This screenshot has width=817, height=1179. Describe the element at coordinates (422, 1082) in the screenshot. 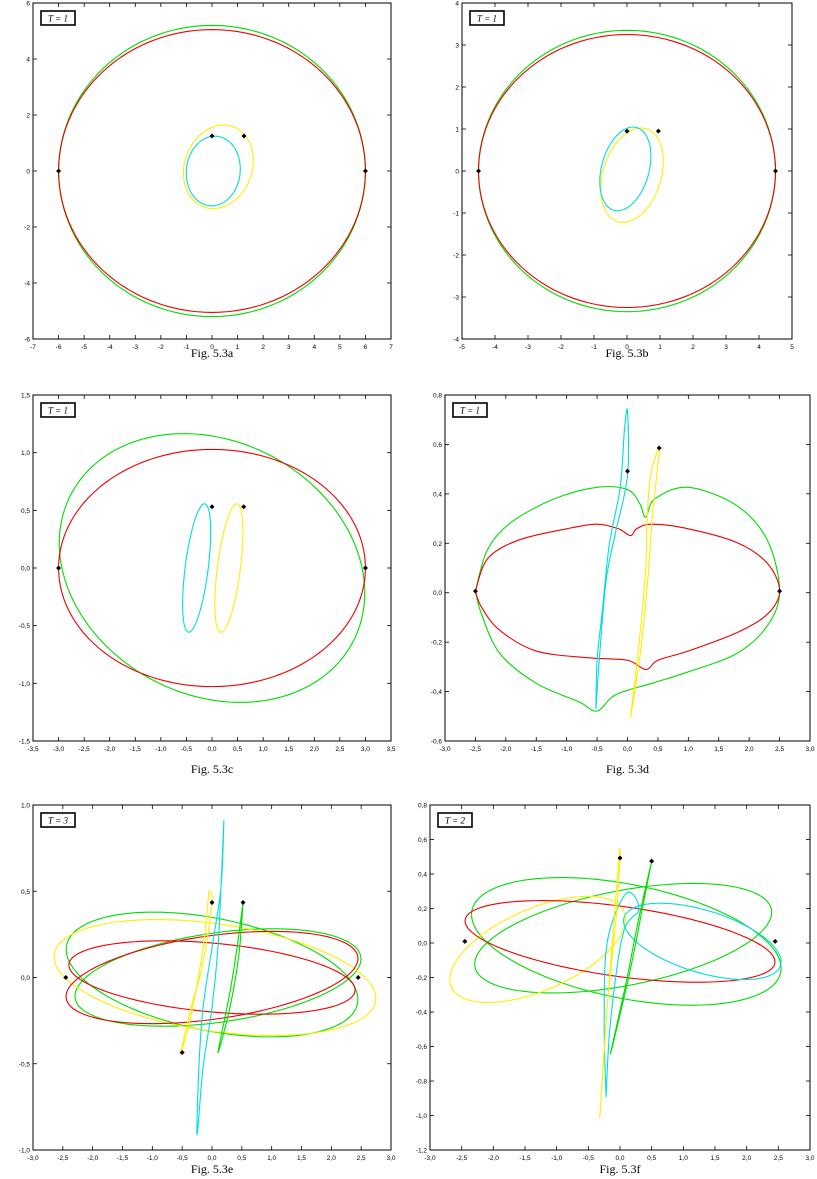

I see `y-tick-label: -0,8` at that location.